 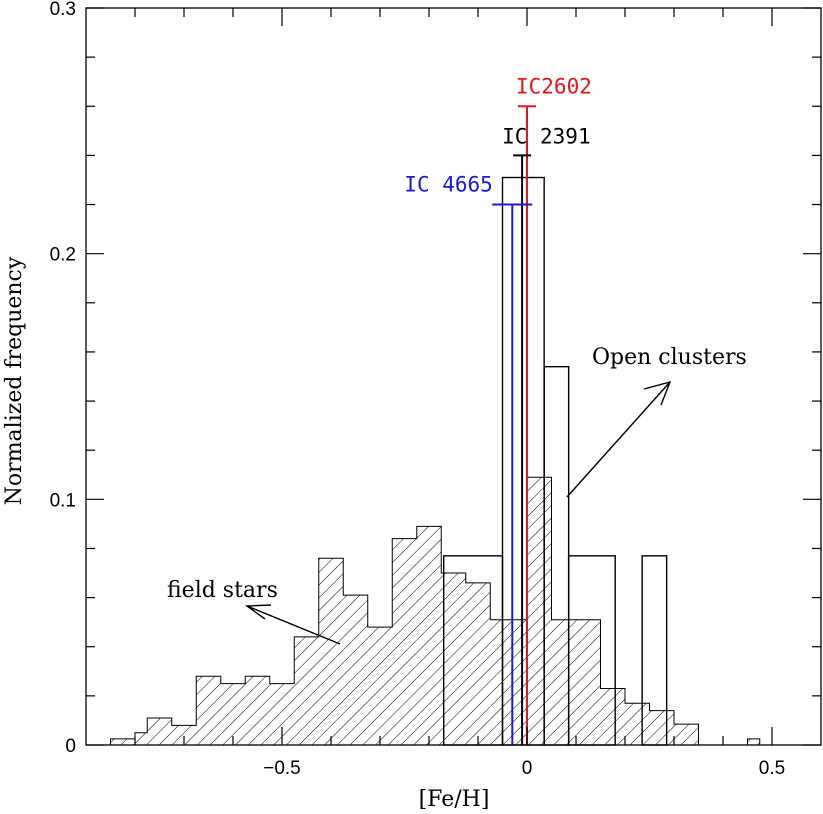 I want to click on marker-ic2391: IC 2391, so click(x=546, y=434).